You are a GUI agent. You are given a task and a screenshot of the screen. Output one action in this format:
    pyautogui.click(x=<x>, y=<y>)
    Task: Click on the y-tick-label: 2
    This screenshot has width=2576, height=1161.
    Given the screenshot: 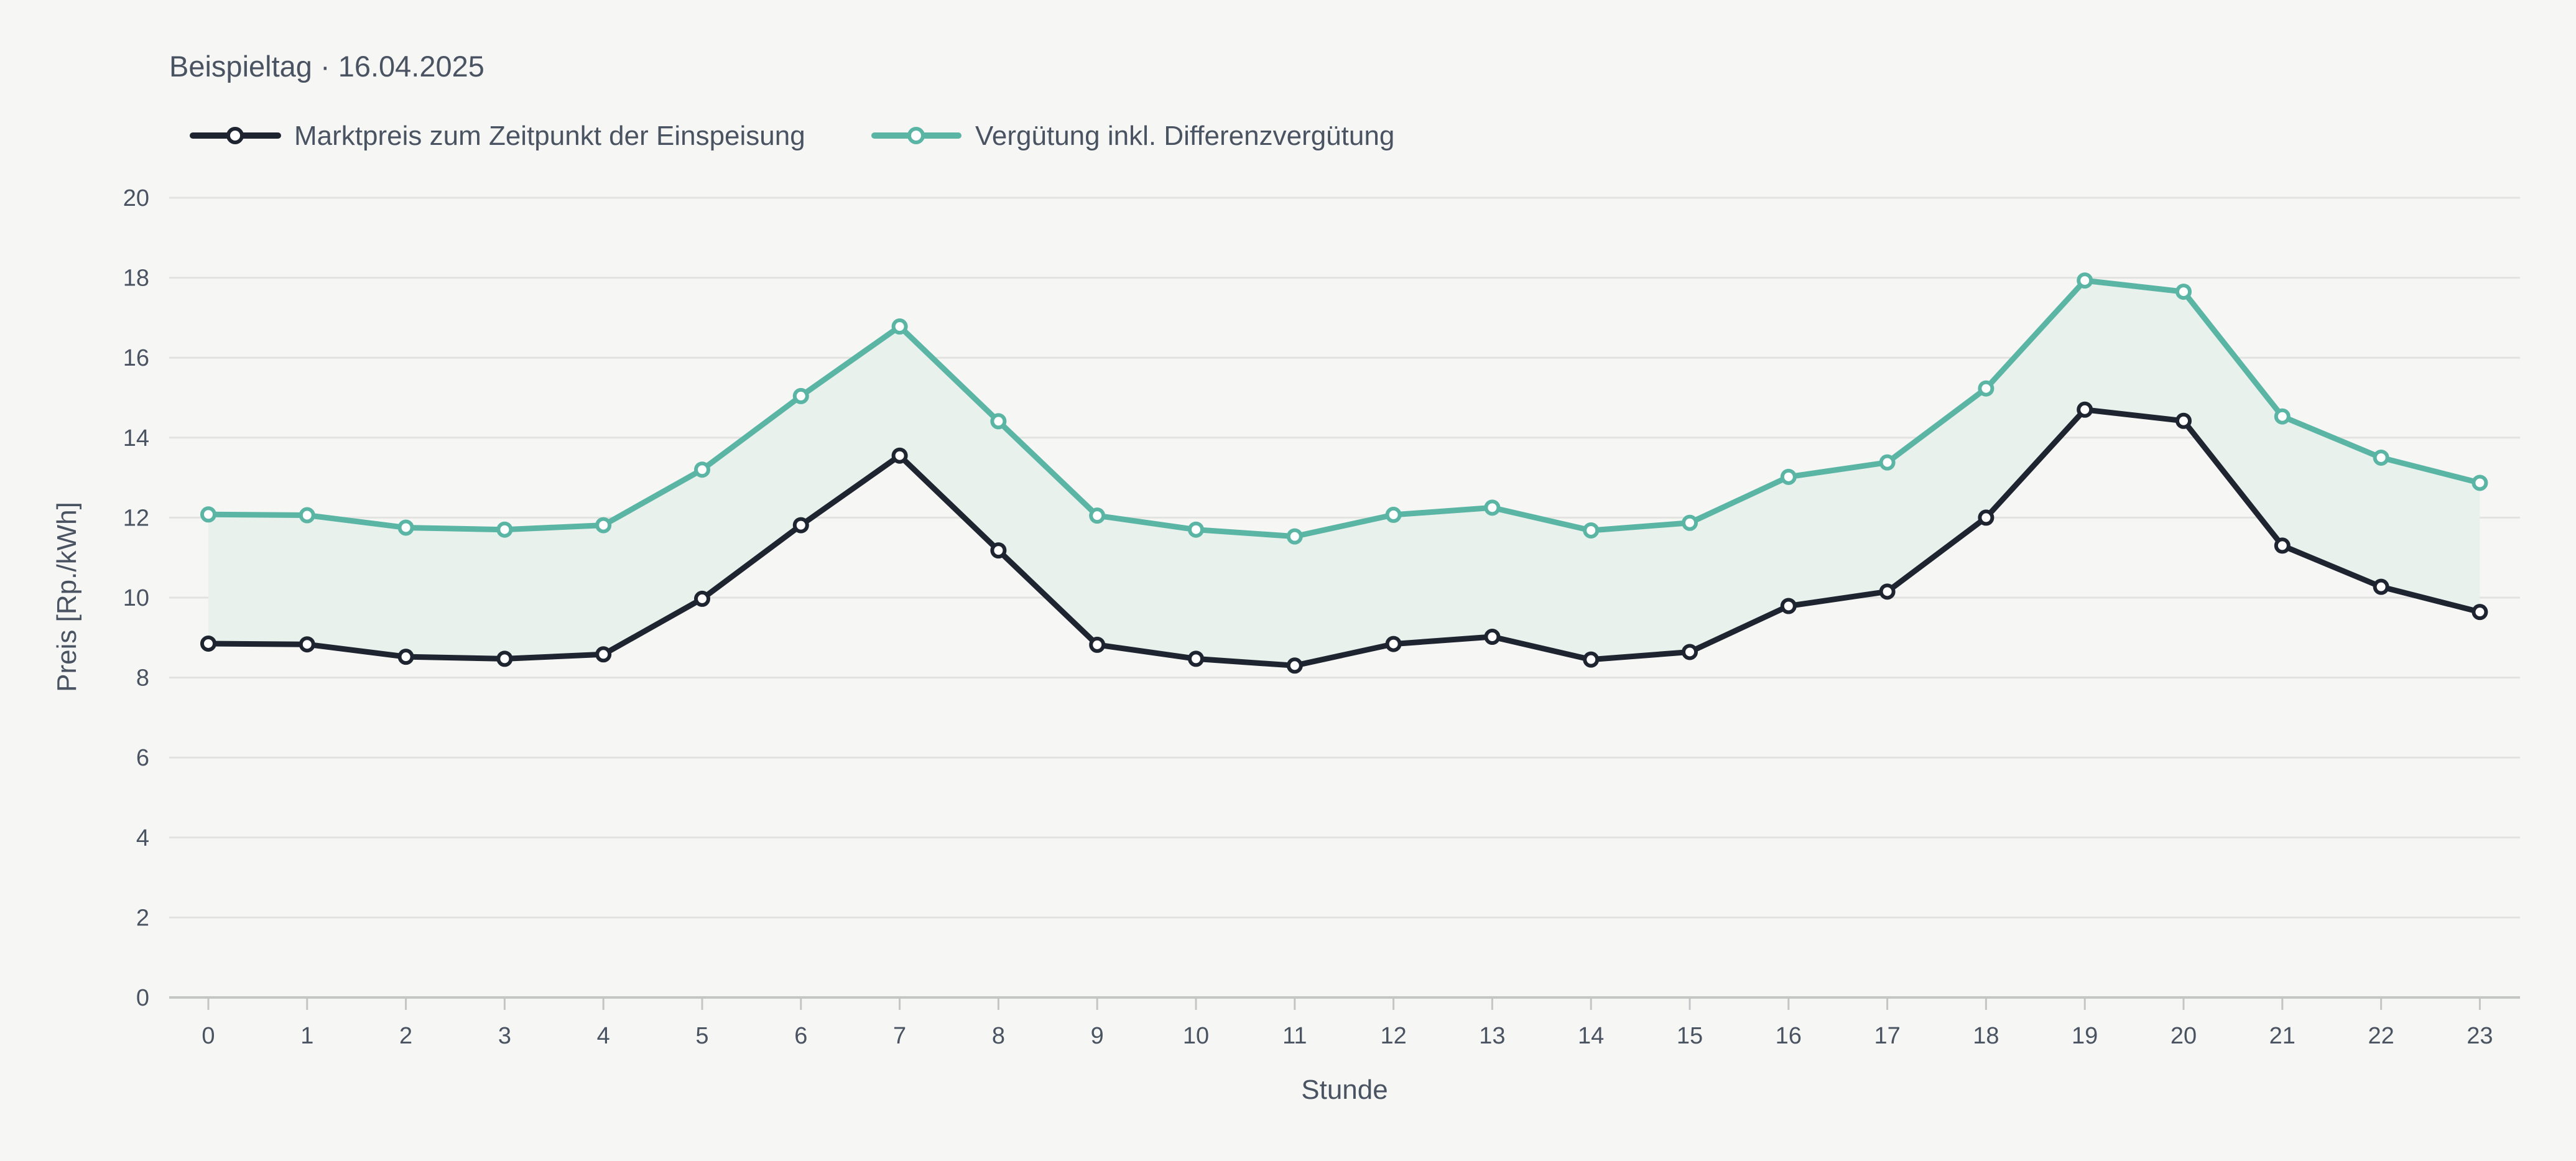 What is the action you would take?
    pyautogui.click(x=143, y=918)
    